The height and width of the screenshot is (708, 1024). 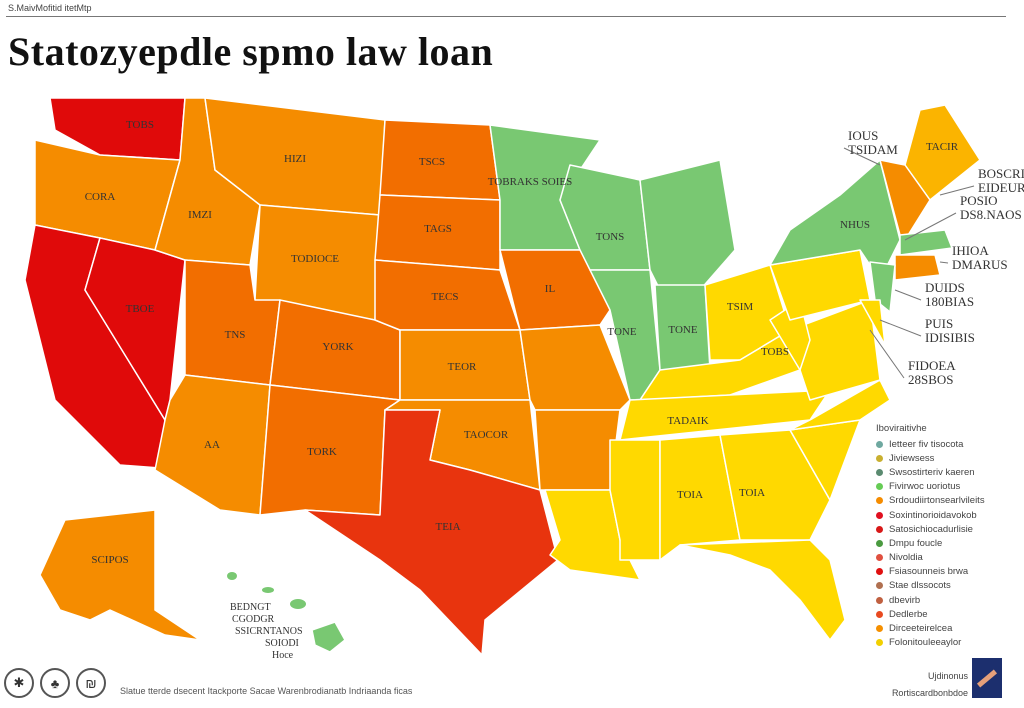 I want to click on legend-label: Stae dlssocots, so click(x=920, y=586).